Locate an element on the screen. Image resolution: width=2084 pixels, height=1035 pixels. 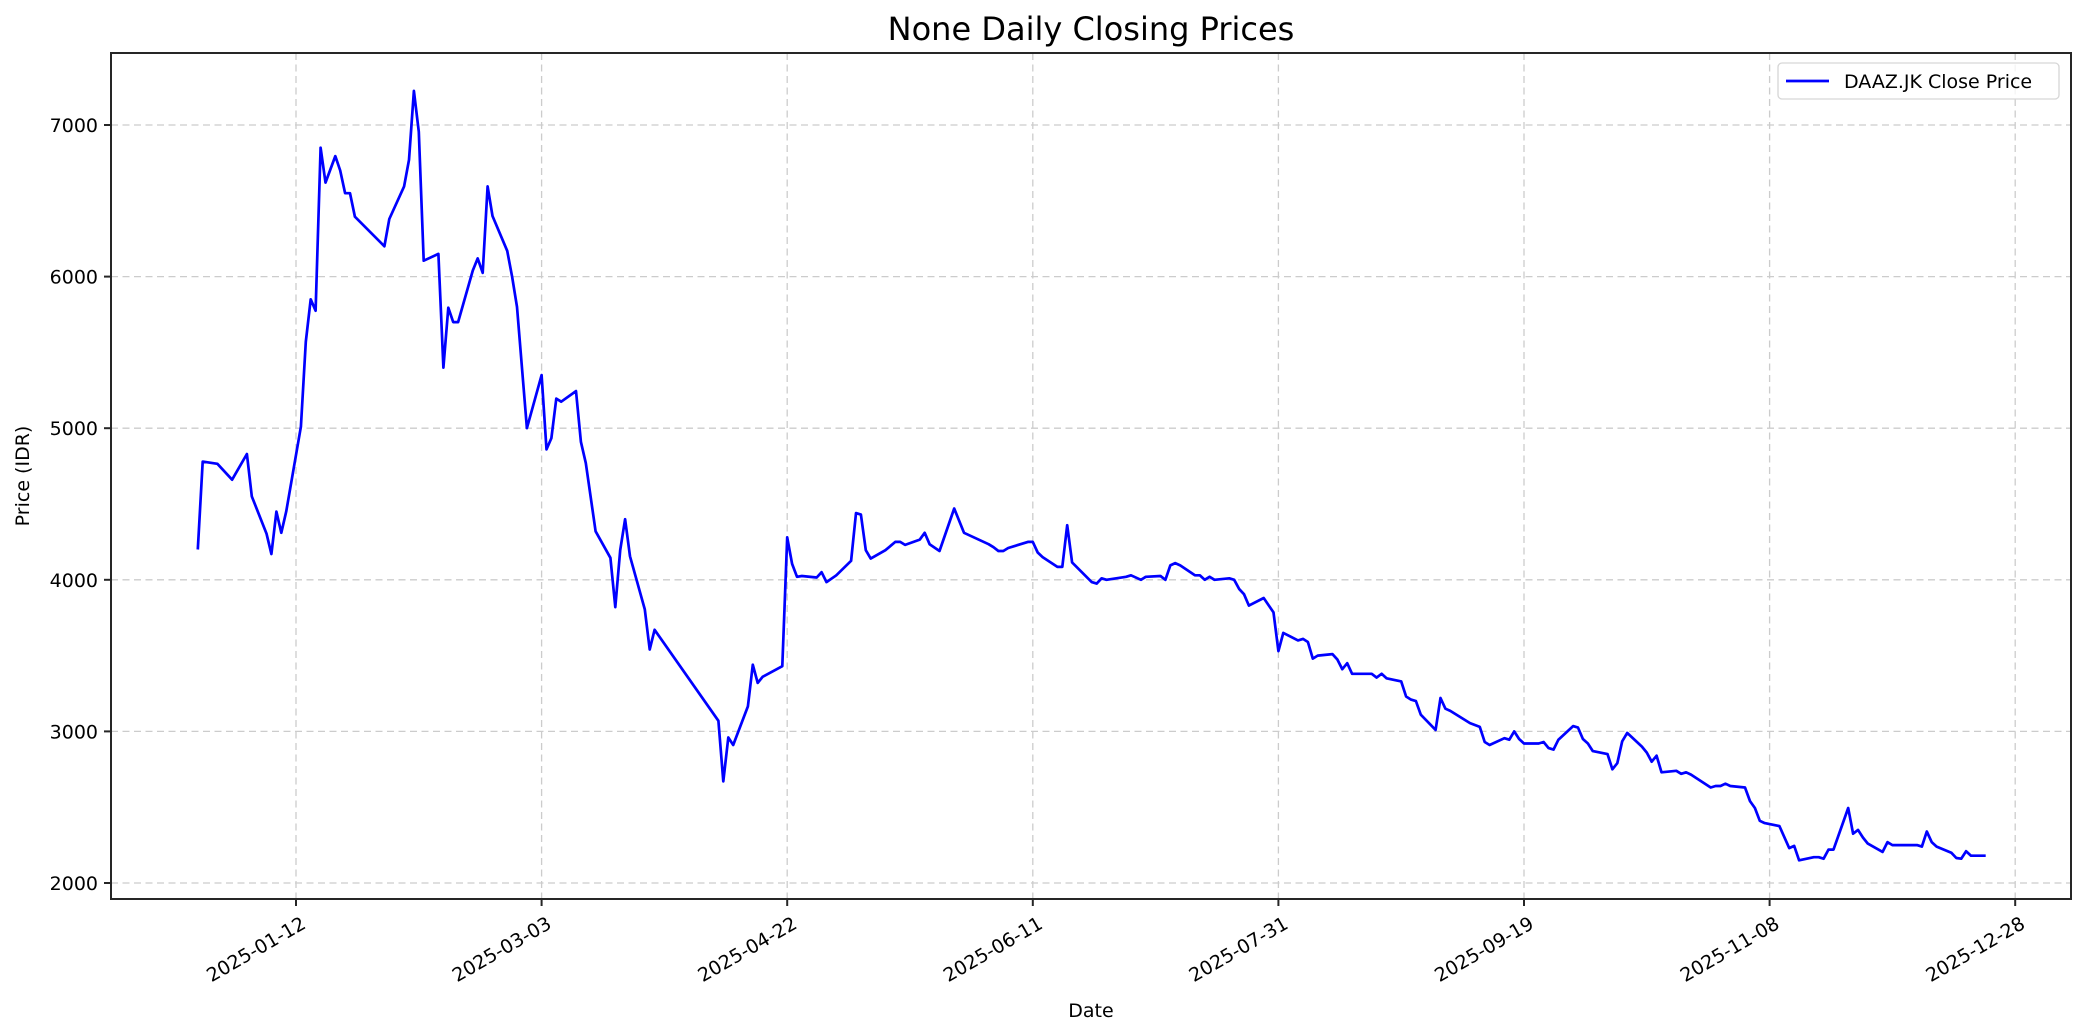
legend-box is located at coordinates (1918, 81).